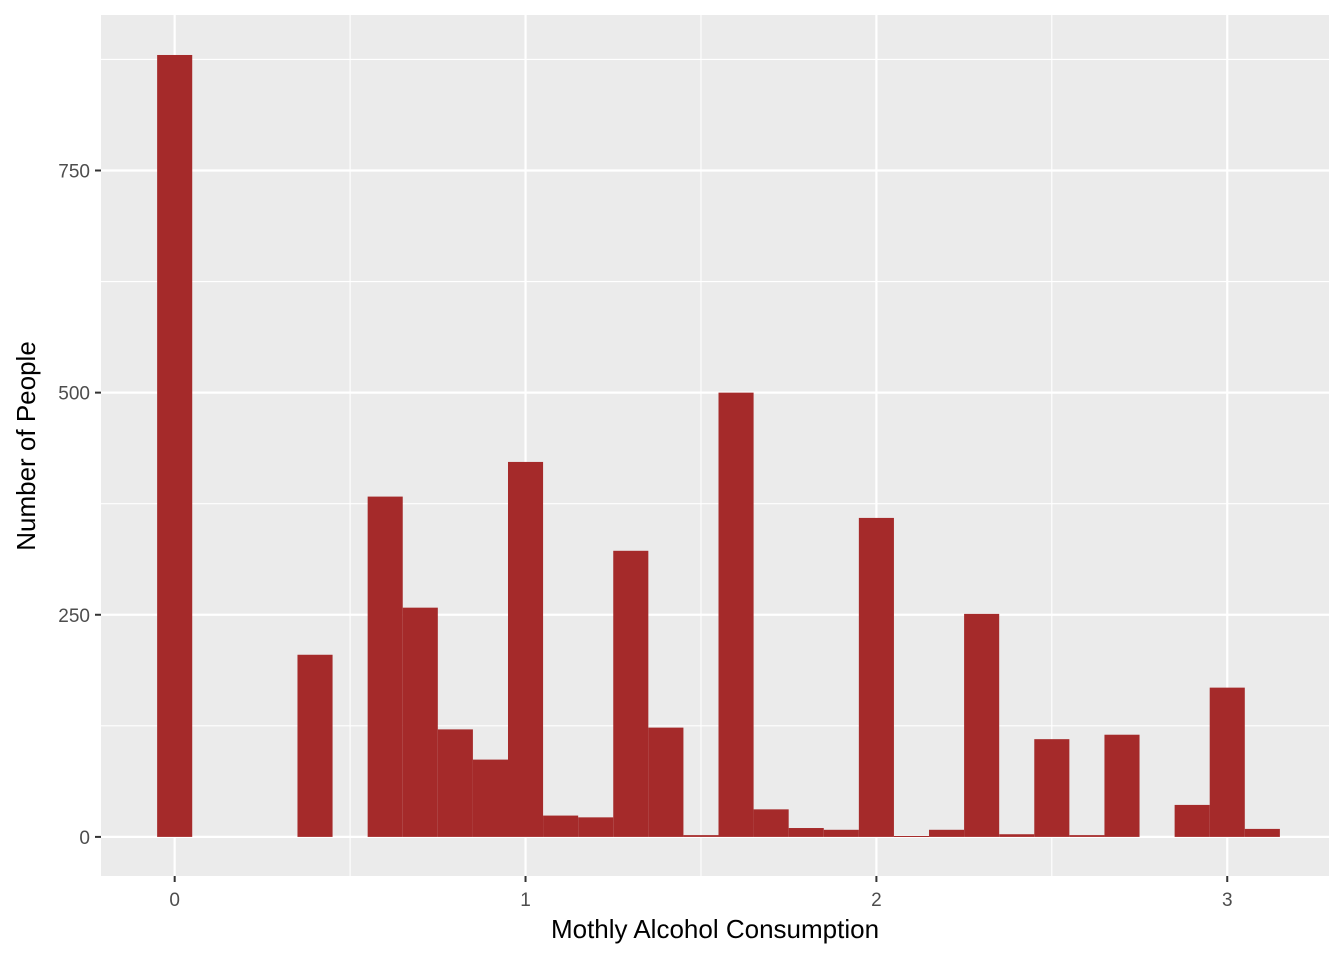 Image resolution: width=1344 pixels, height=960 pixels. I want to click on y-axis-title: Number of People, so click(26, 446).